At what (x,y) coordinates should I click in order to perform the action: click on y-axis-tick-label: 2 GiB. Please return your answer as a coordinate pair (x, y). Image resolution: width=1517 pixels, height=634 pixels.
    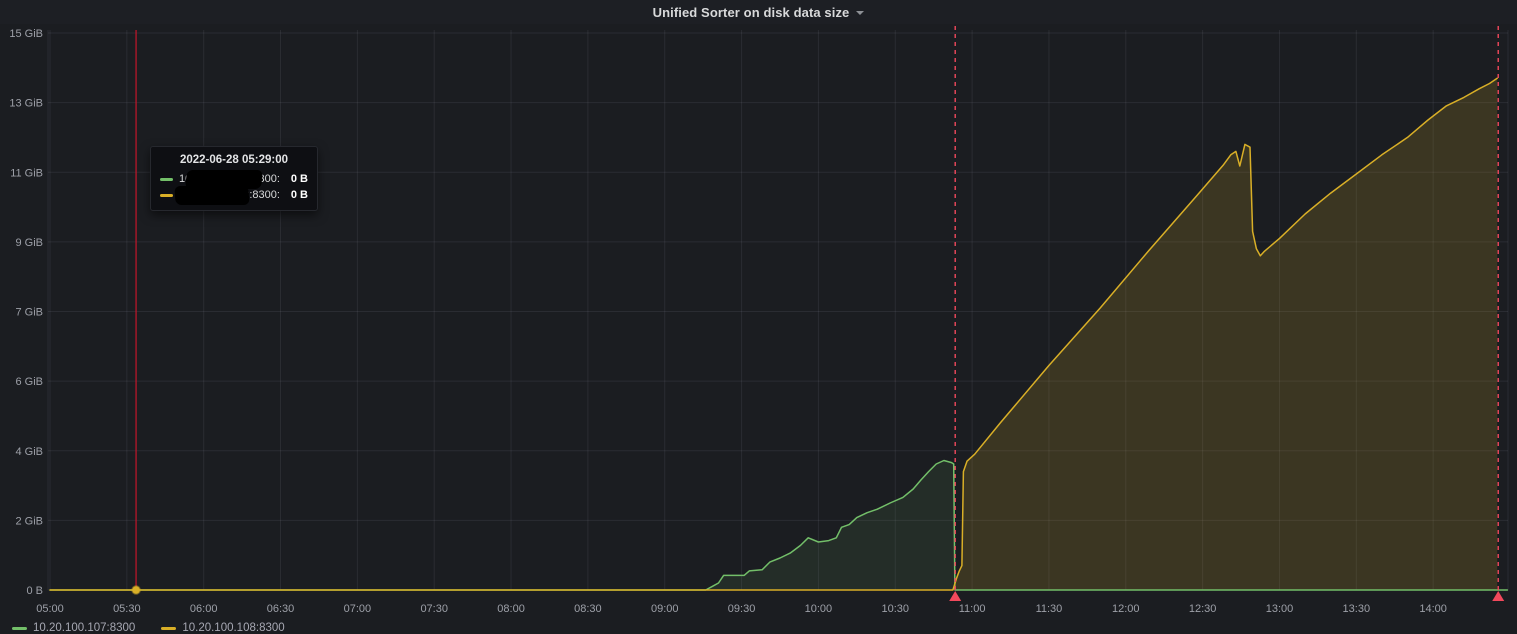
    Looking at the image, I should click on (29, 521).